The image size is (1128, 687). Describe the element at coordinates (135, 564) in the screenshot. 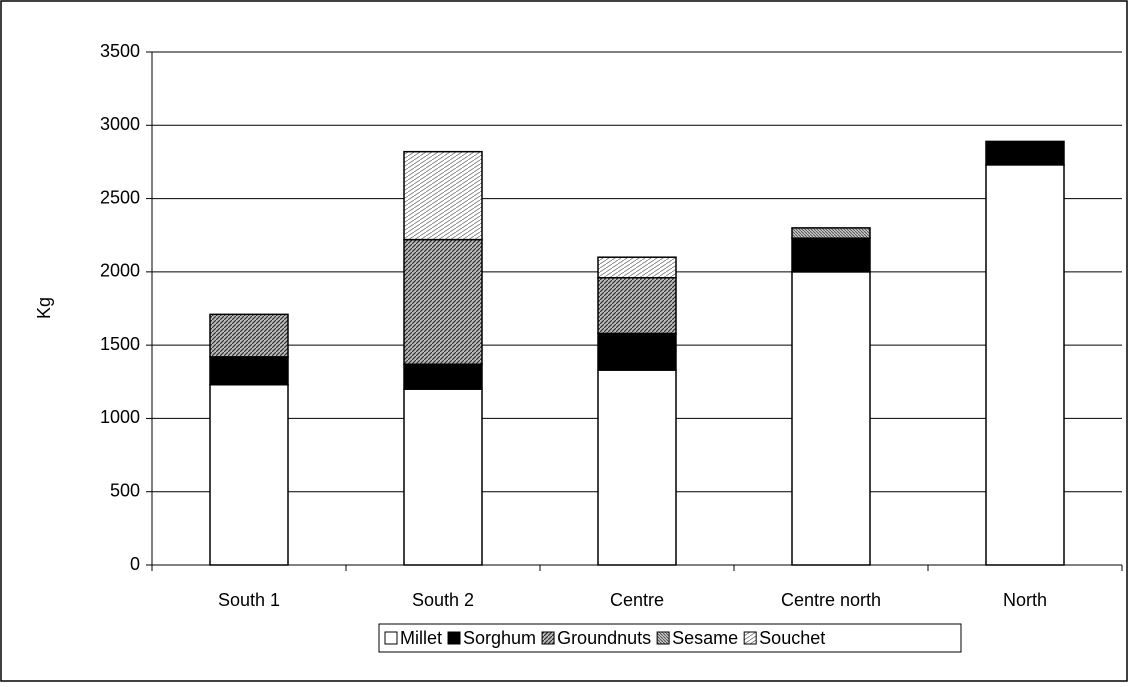

I see `y-tick-label: 0` at that location.